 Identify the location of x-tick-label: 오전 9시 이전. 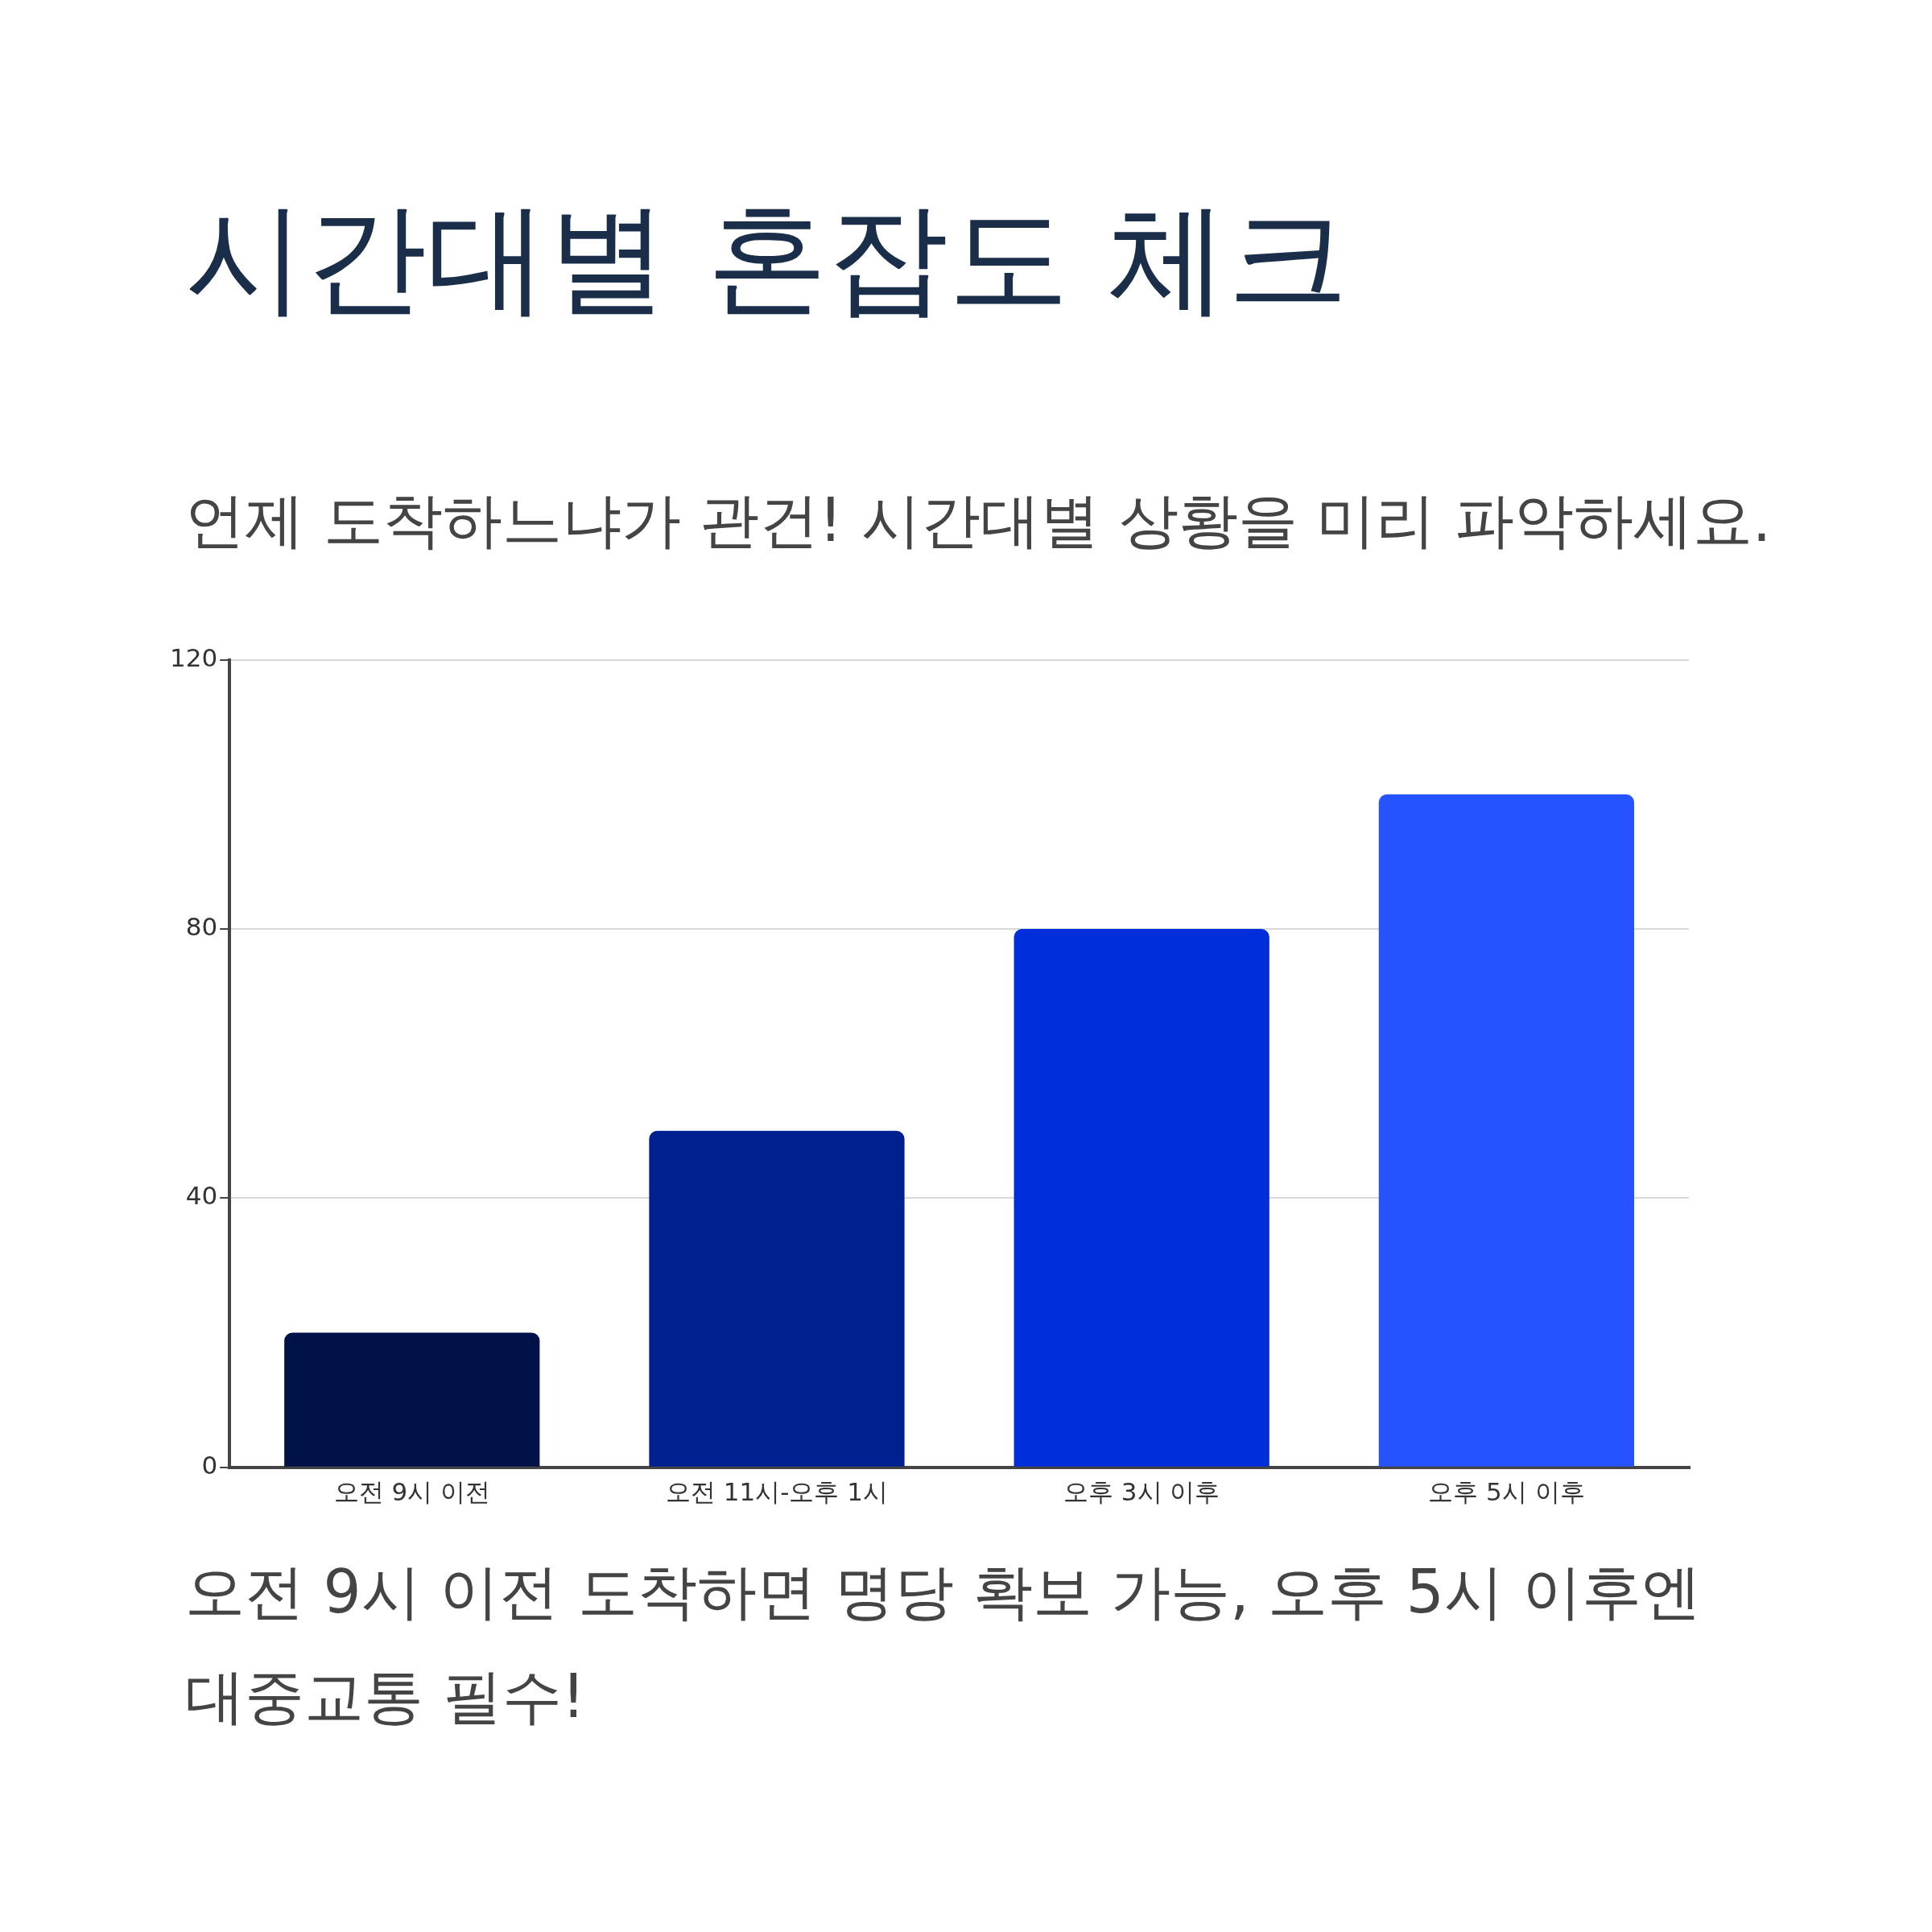
(411, 1492).